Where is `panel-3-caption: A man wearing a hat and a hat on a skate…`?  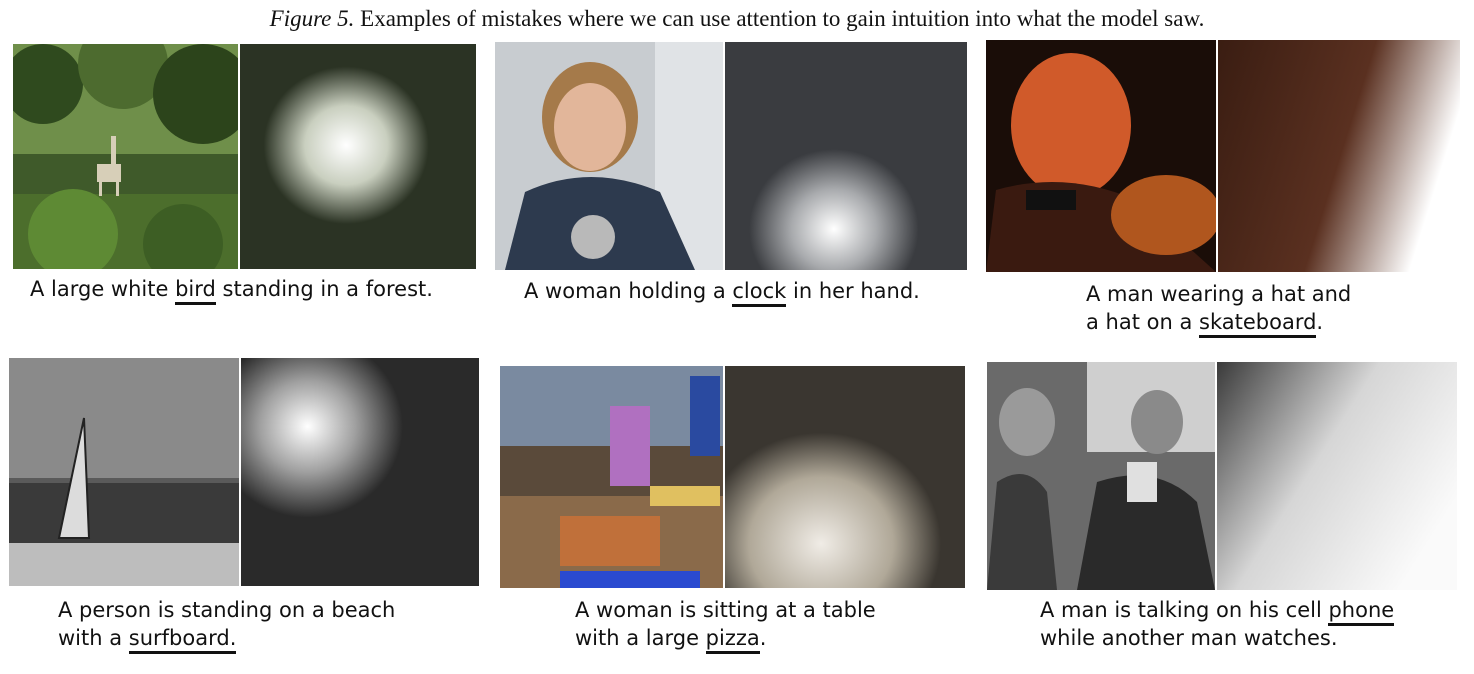 panel-3-caption: A man wearing a hat and a hat on a skate… is located at coordinates (1218, 309).